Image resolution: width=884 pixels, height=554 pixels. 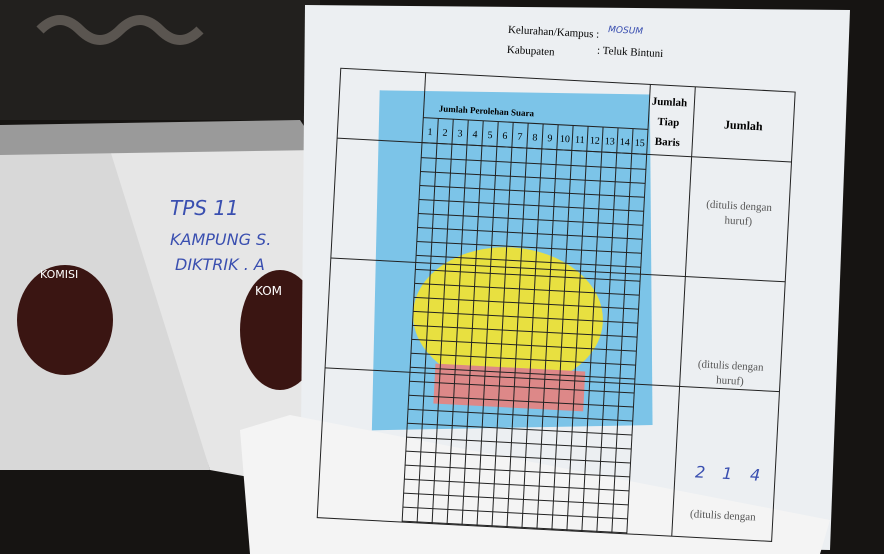 I want to click on row-total-header: Tiap, so click(x=668, y=122).